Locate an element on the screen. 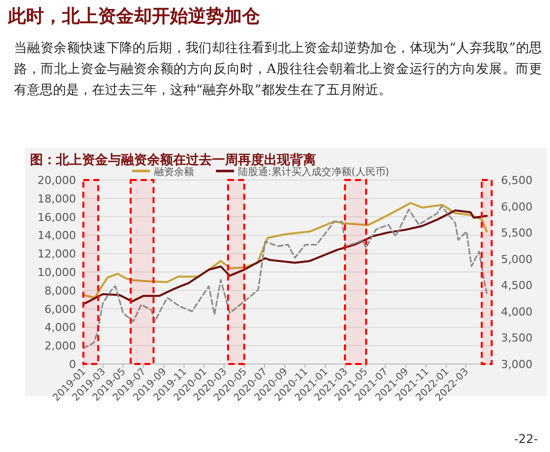 The height and width of the screenshot is (452, 550). y2-tick-label: 3,000 is located at coordinates (516, 364).